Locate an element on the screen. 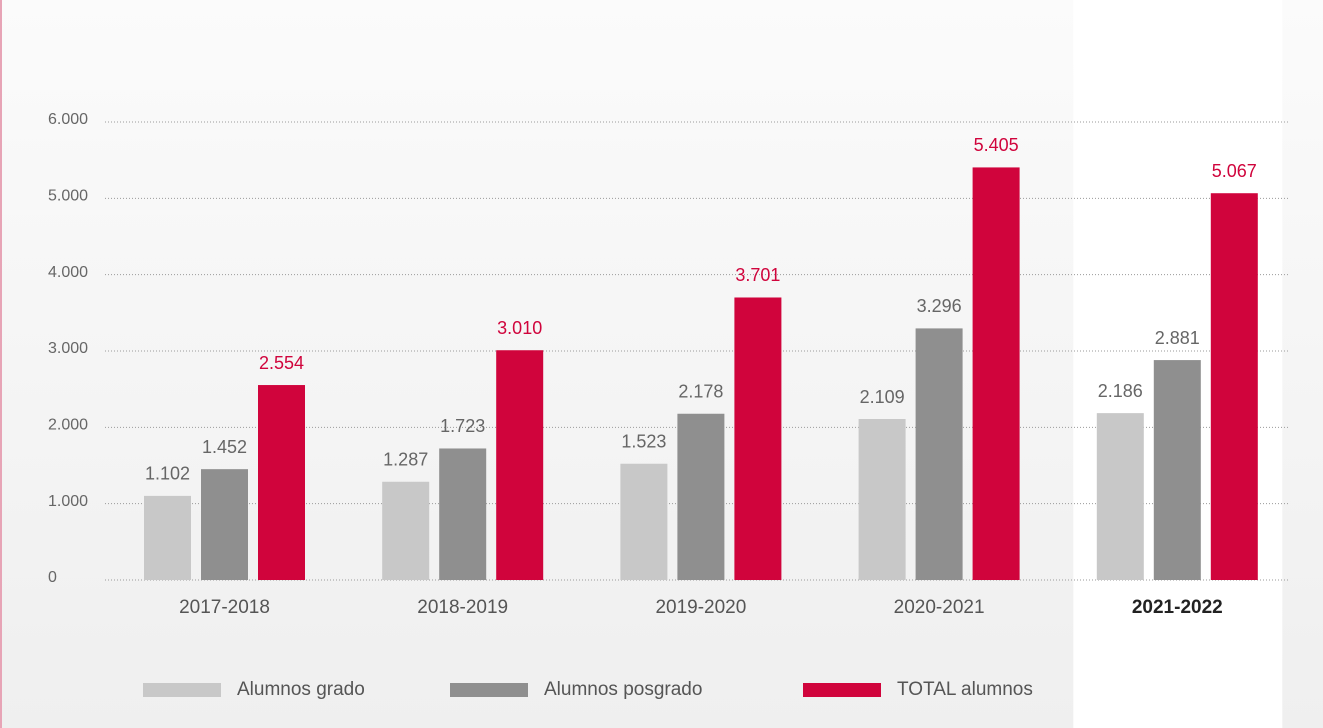  value-label: 2.881 is located at coordinates (1177, 338).